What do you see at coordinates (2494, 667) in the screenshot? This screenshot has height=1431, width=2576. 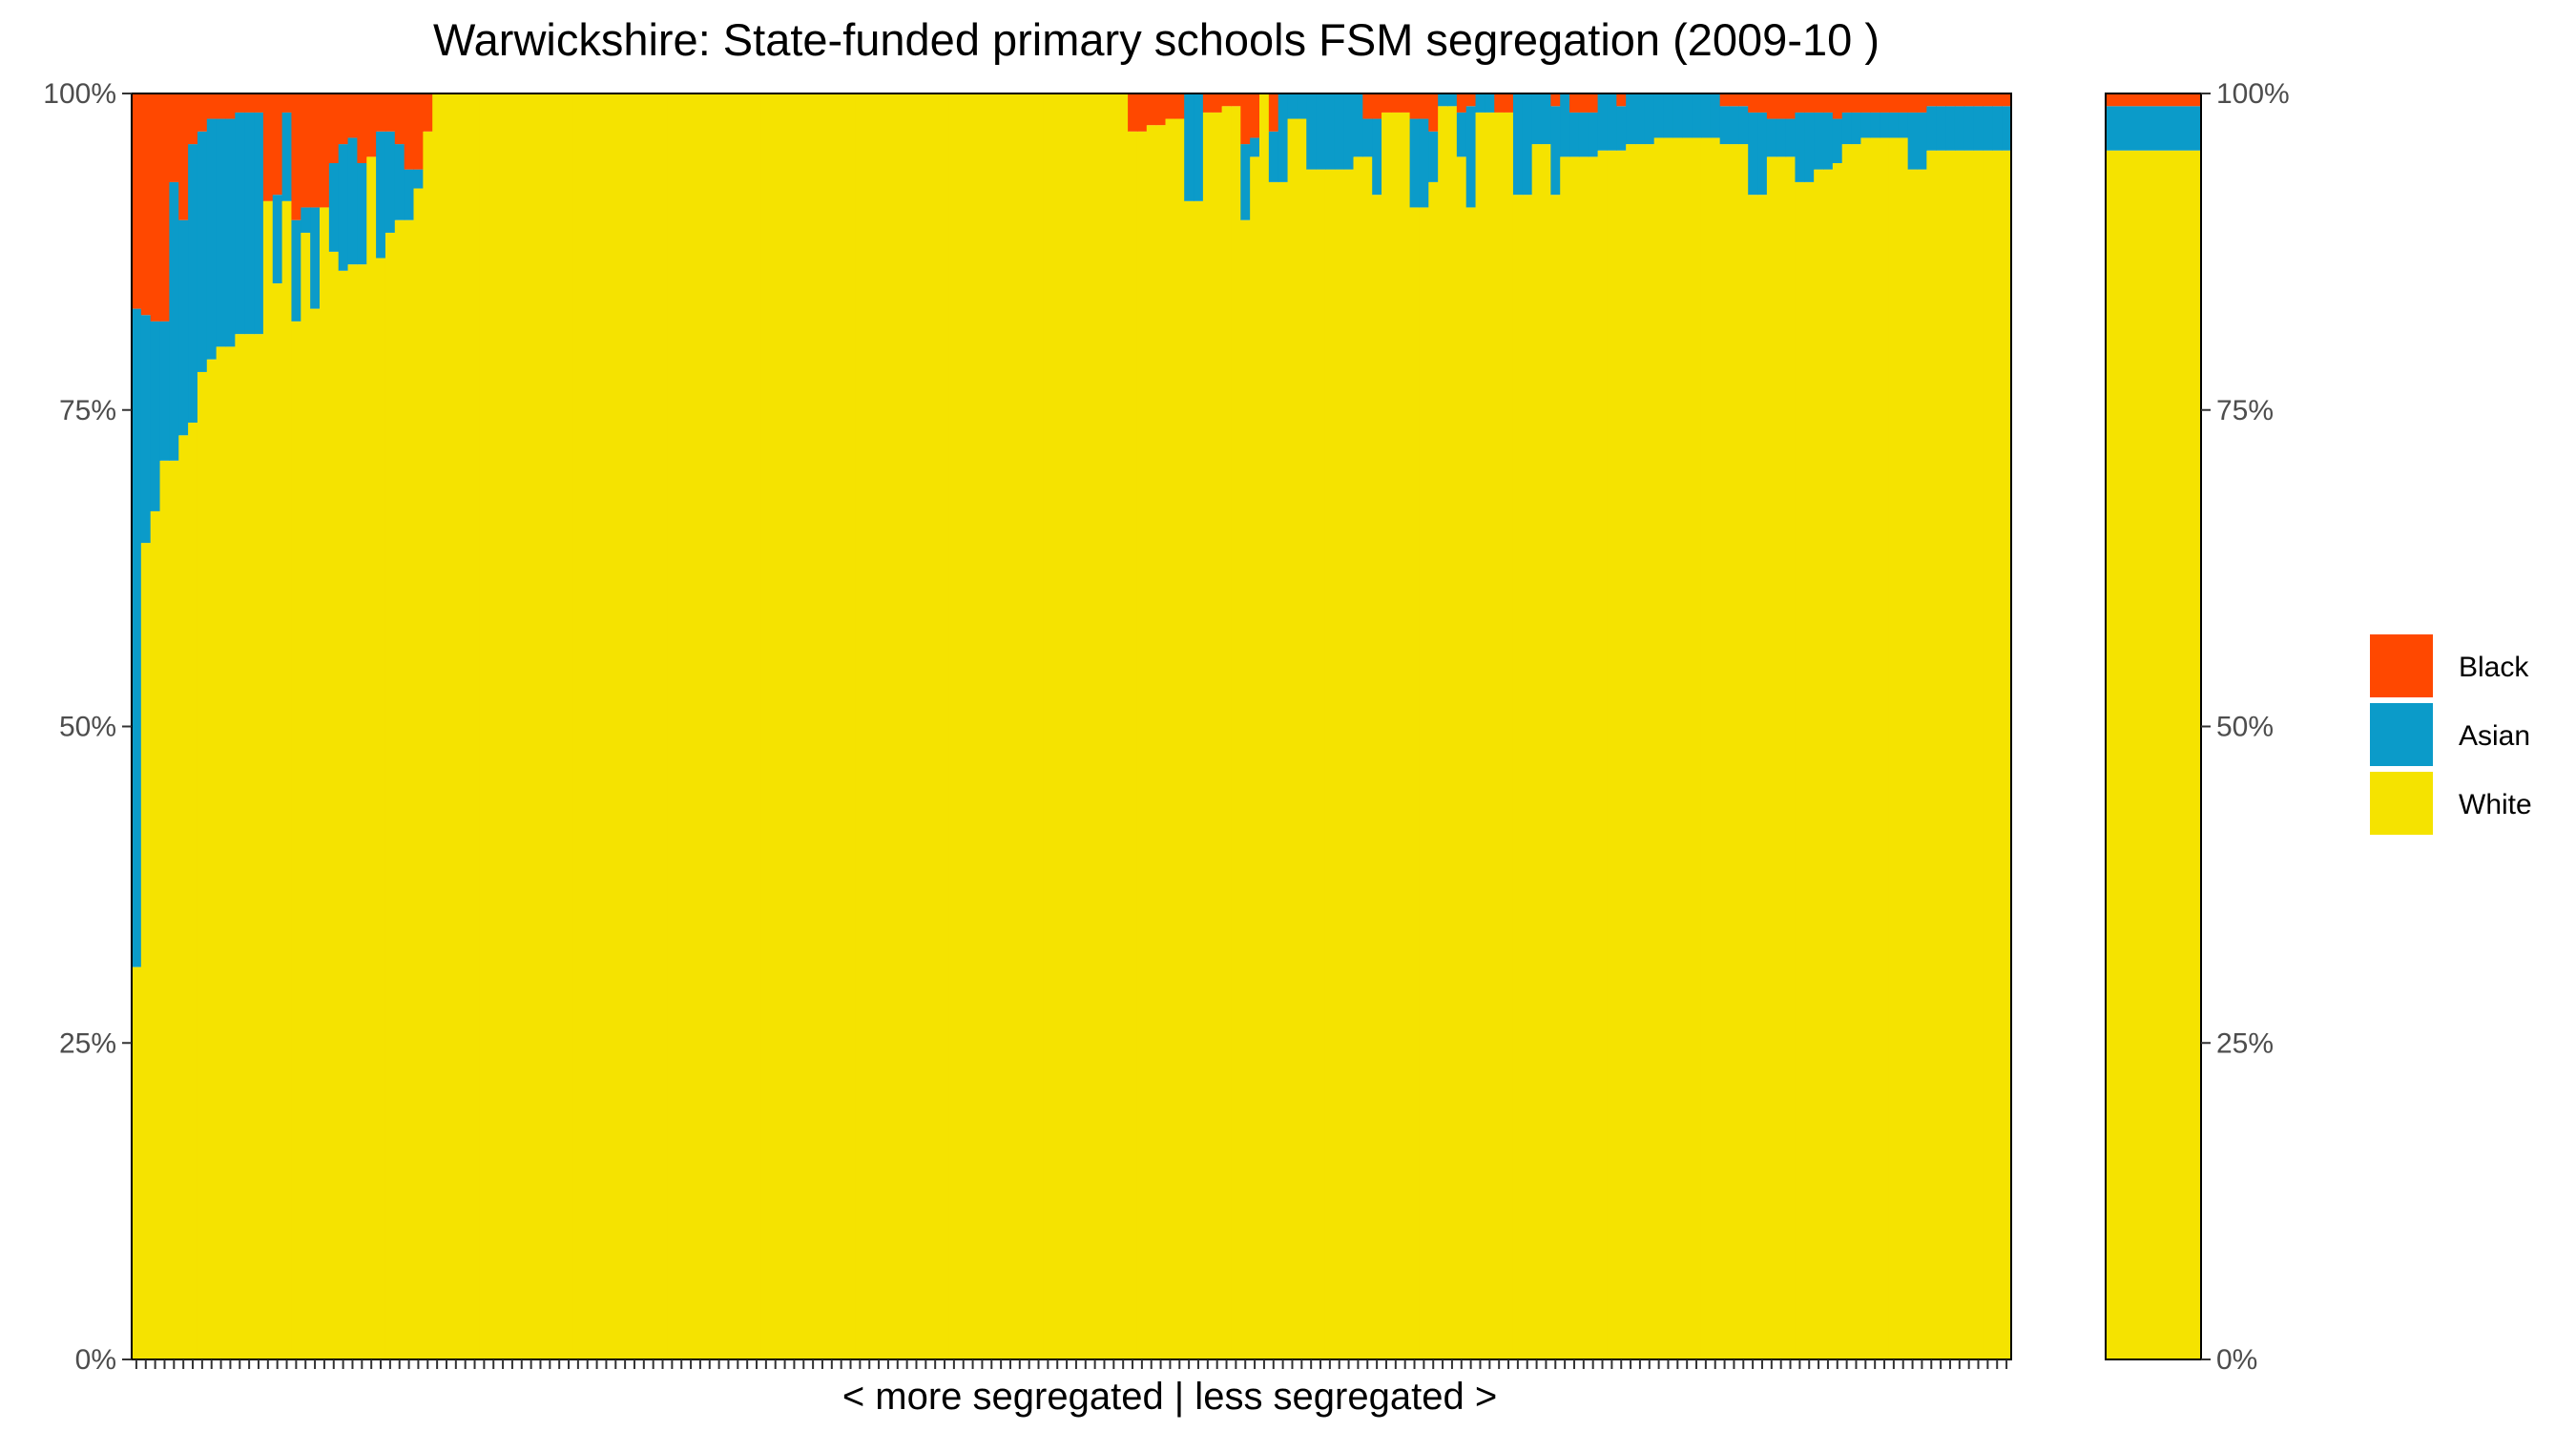 I see `legend-label-black: Black` at bounding box center [2494, 667].